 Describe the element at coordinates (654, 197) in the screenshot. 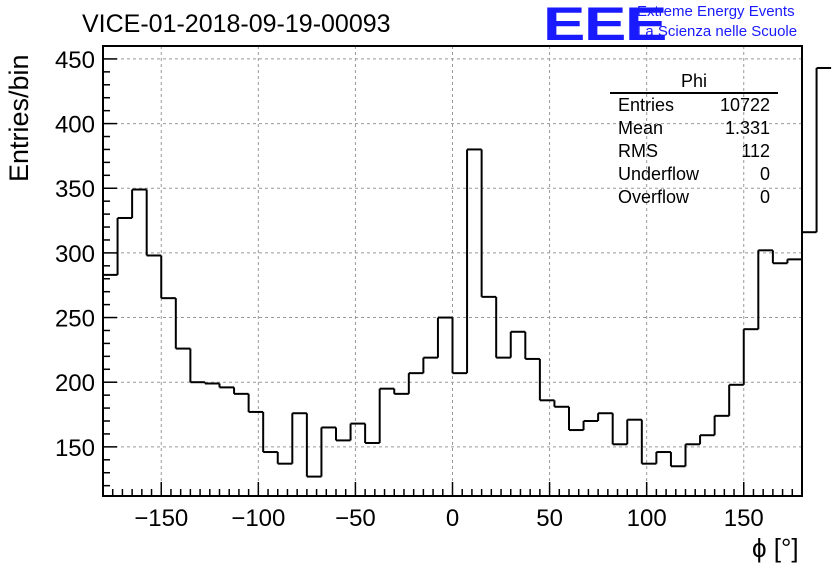

I see `stats-label: Overflow` at that location.